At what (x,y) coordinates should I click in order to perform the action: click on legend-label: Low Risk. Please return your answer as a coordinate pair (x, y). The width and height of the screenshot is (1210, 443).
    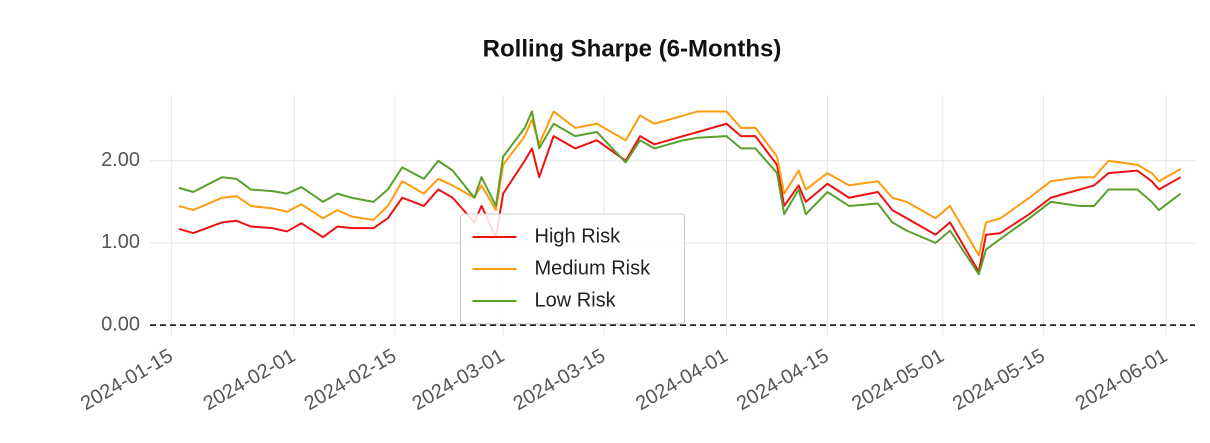
    Looking at the image, I should click on (576, 300).